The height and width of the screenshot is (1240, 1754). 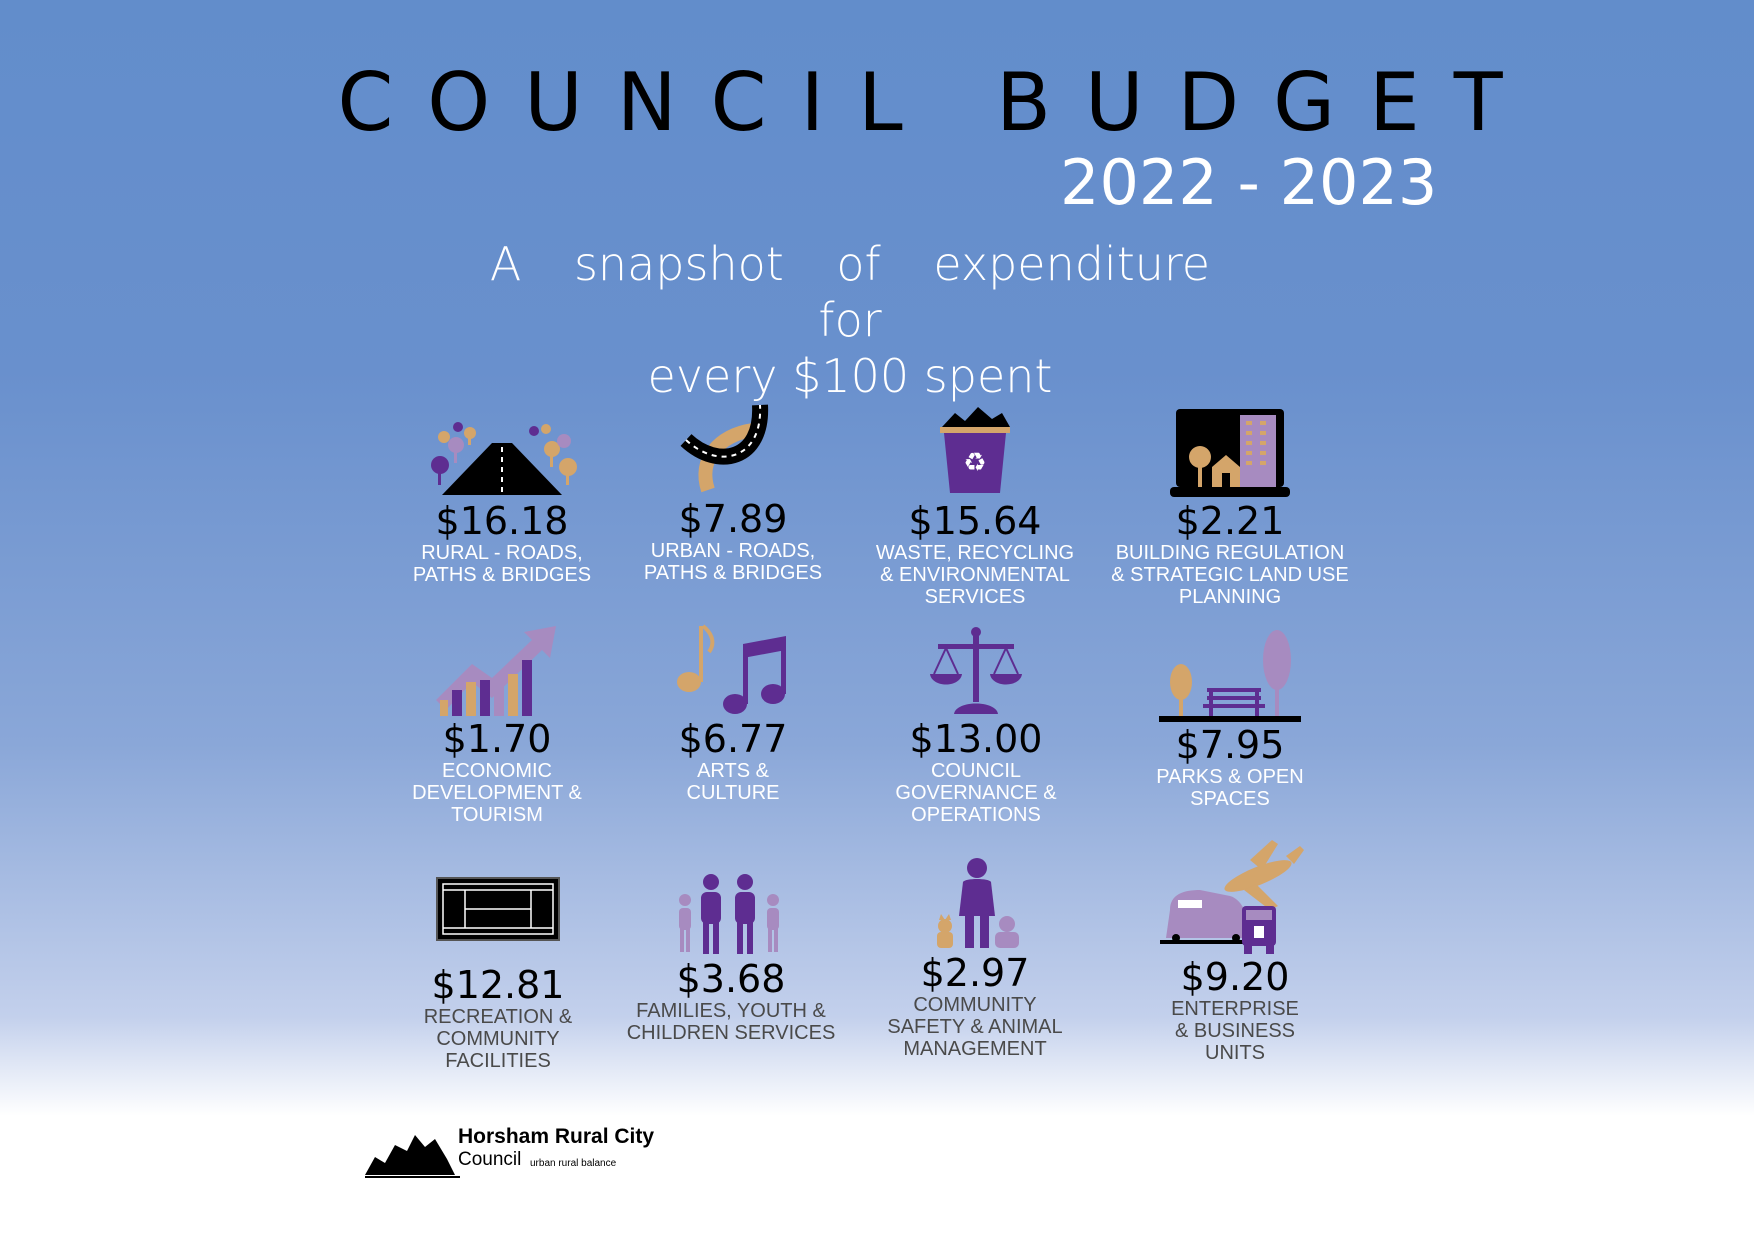 I want to click on recycle-bin-icon: ♻, so click(x=975, y=450).